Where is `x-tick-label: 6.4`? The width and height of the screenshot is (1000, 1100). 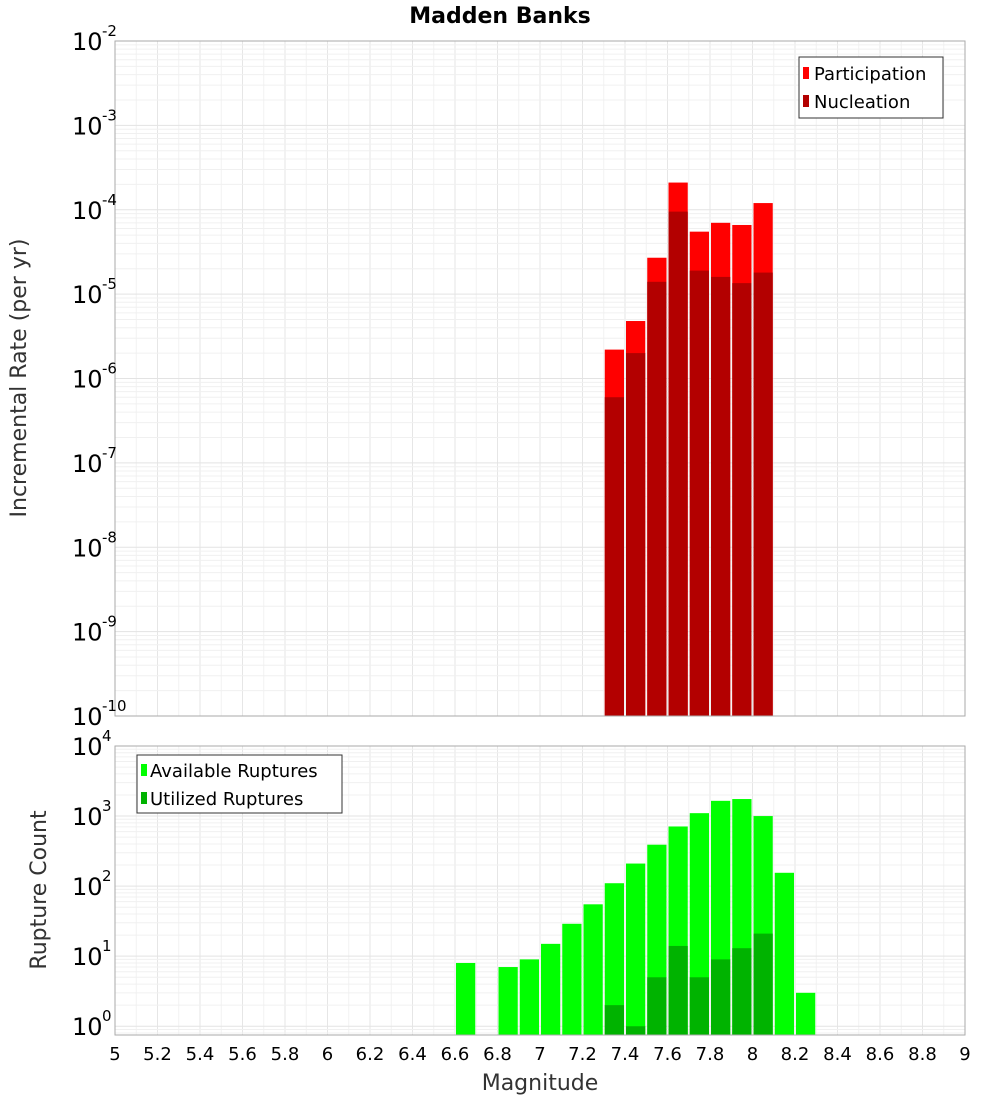
x-tick-label: 6.4 is located at coordinates (412, 1054).